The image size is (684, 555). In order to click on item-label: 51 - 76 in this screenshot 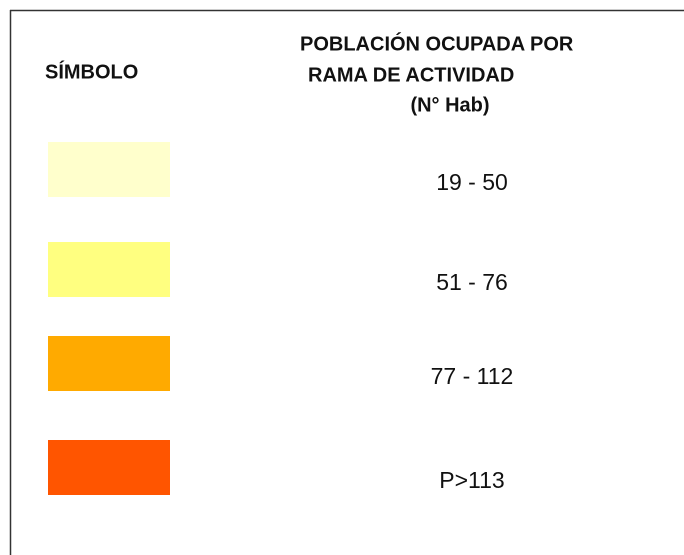, I will do `click(472, 282)`.